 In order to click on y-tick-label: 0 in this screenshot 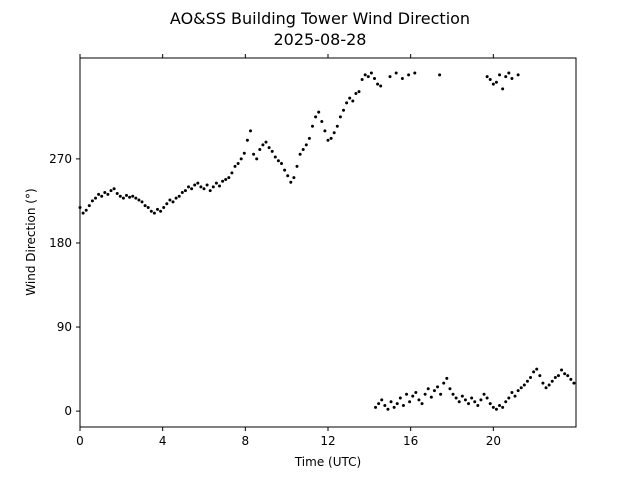, I will do `click(68, 411)`.